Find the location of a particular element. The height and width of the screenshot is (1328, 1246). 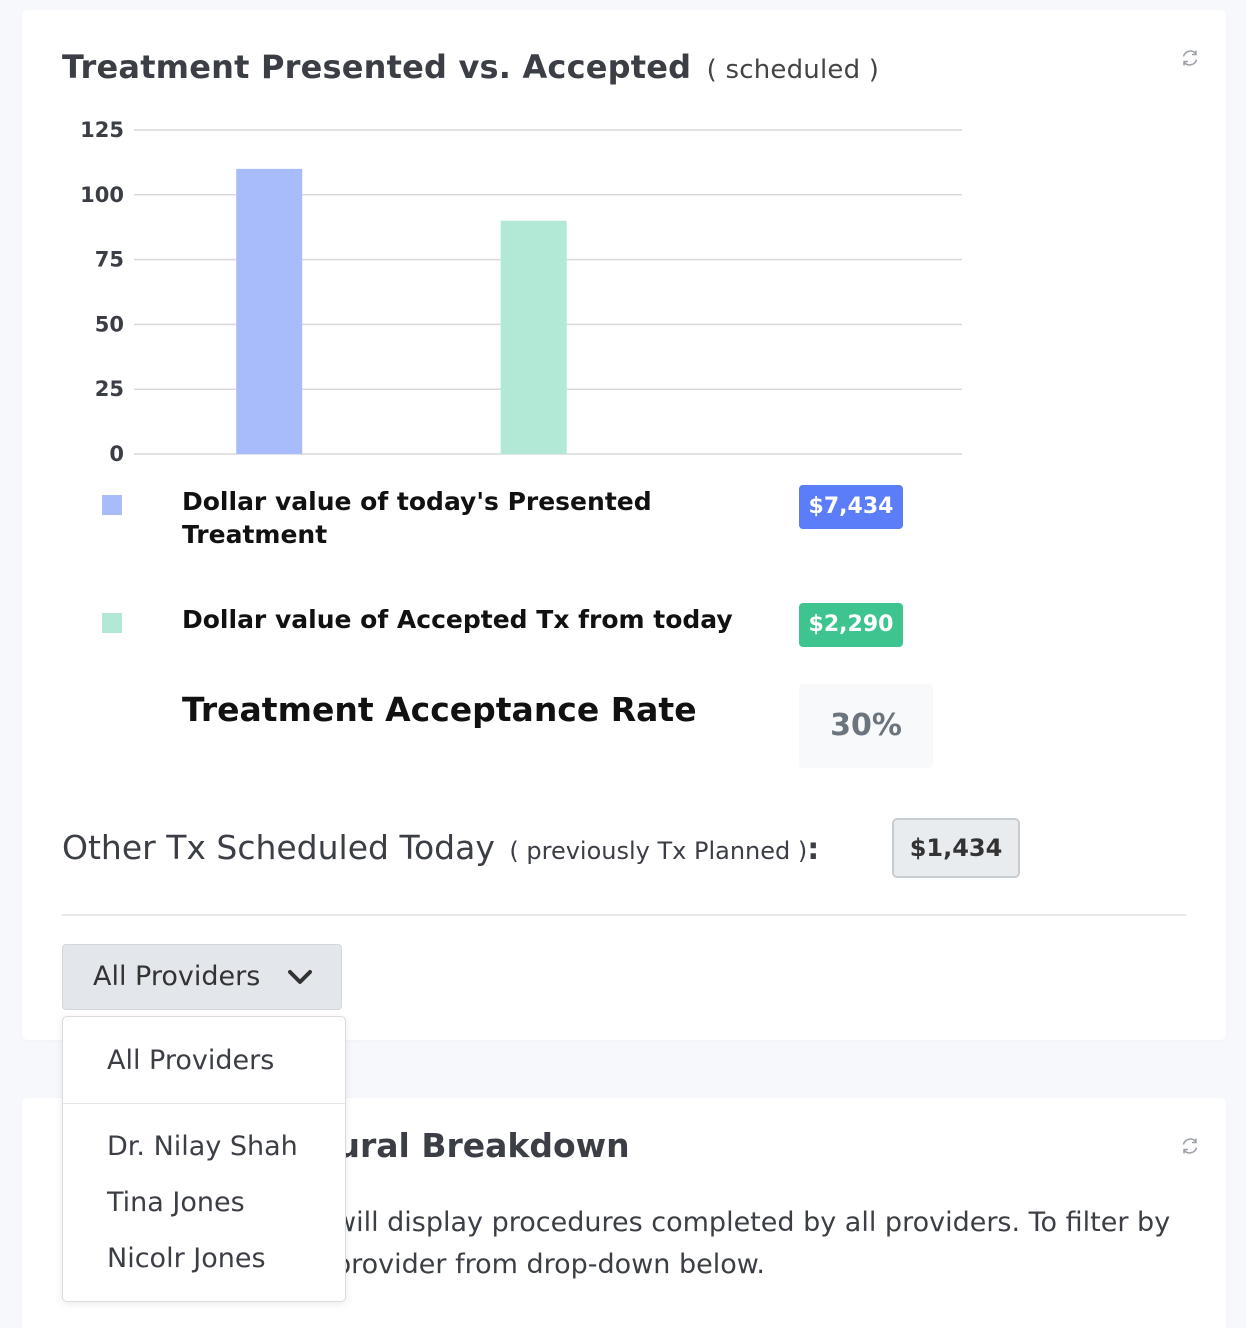

card-title-text: Treatment Presented vs. Accepted is located at coordinates (377, 67).